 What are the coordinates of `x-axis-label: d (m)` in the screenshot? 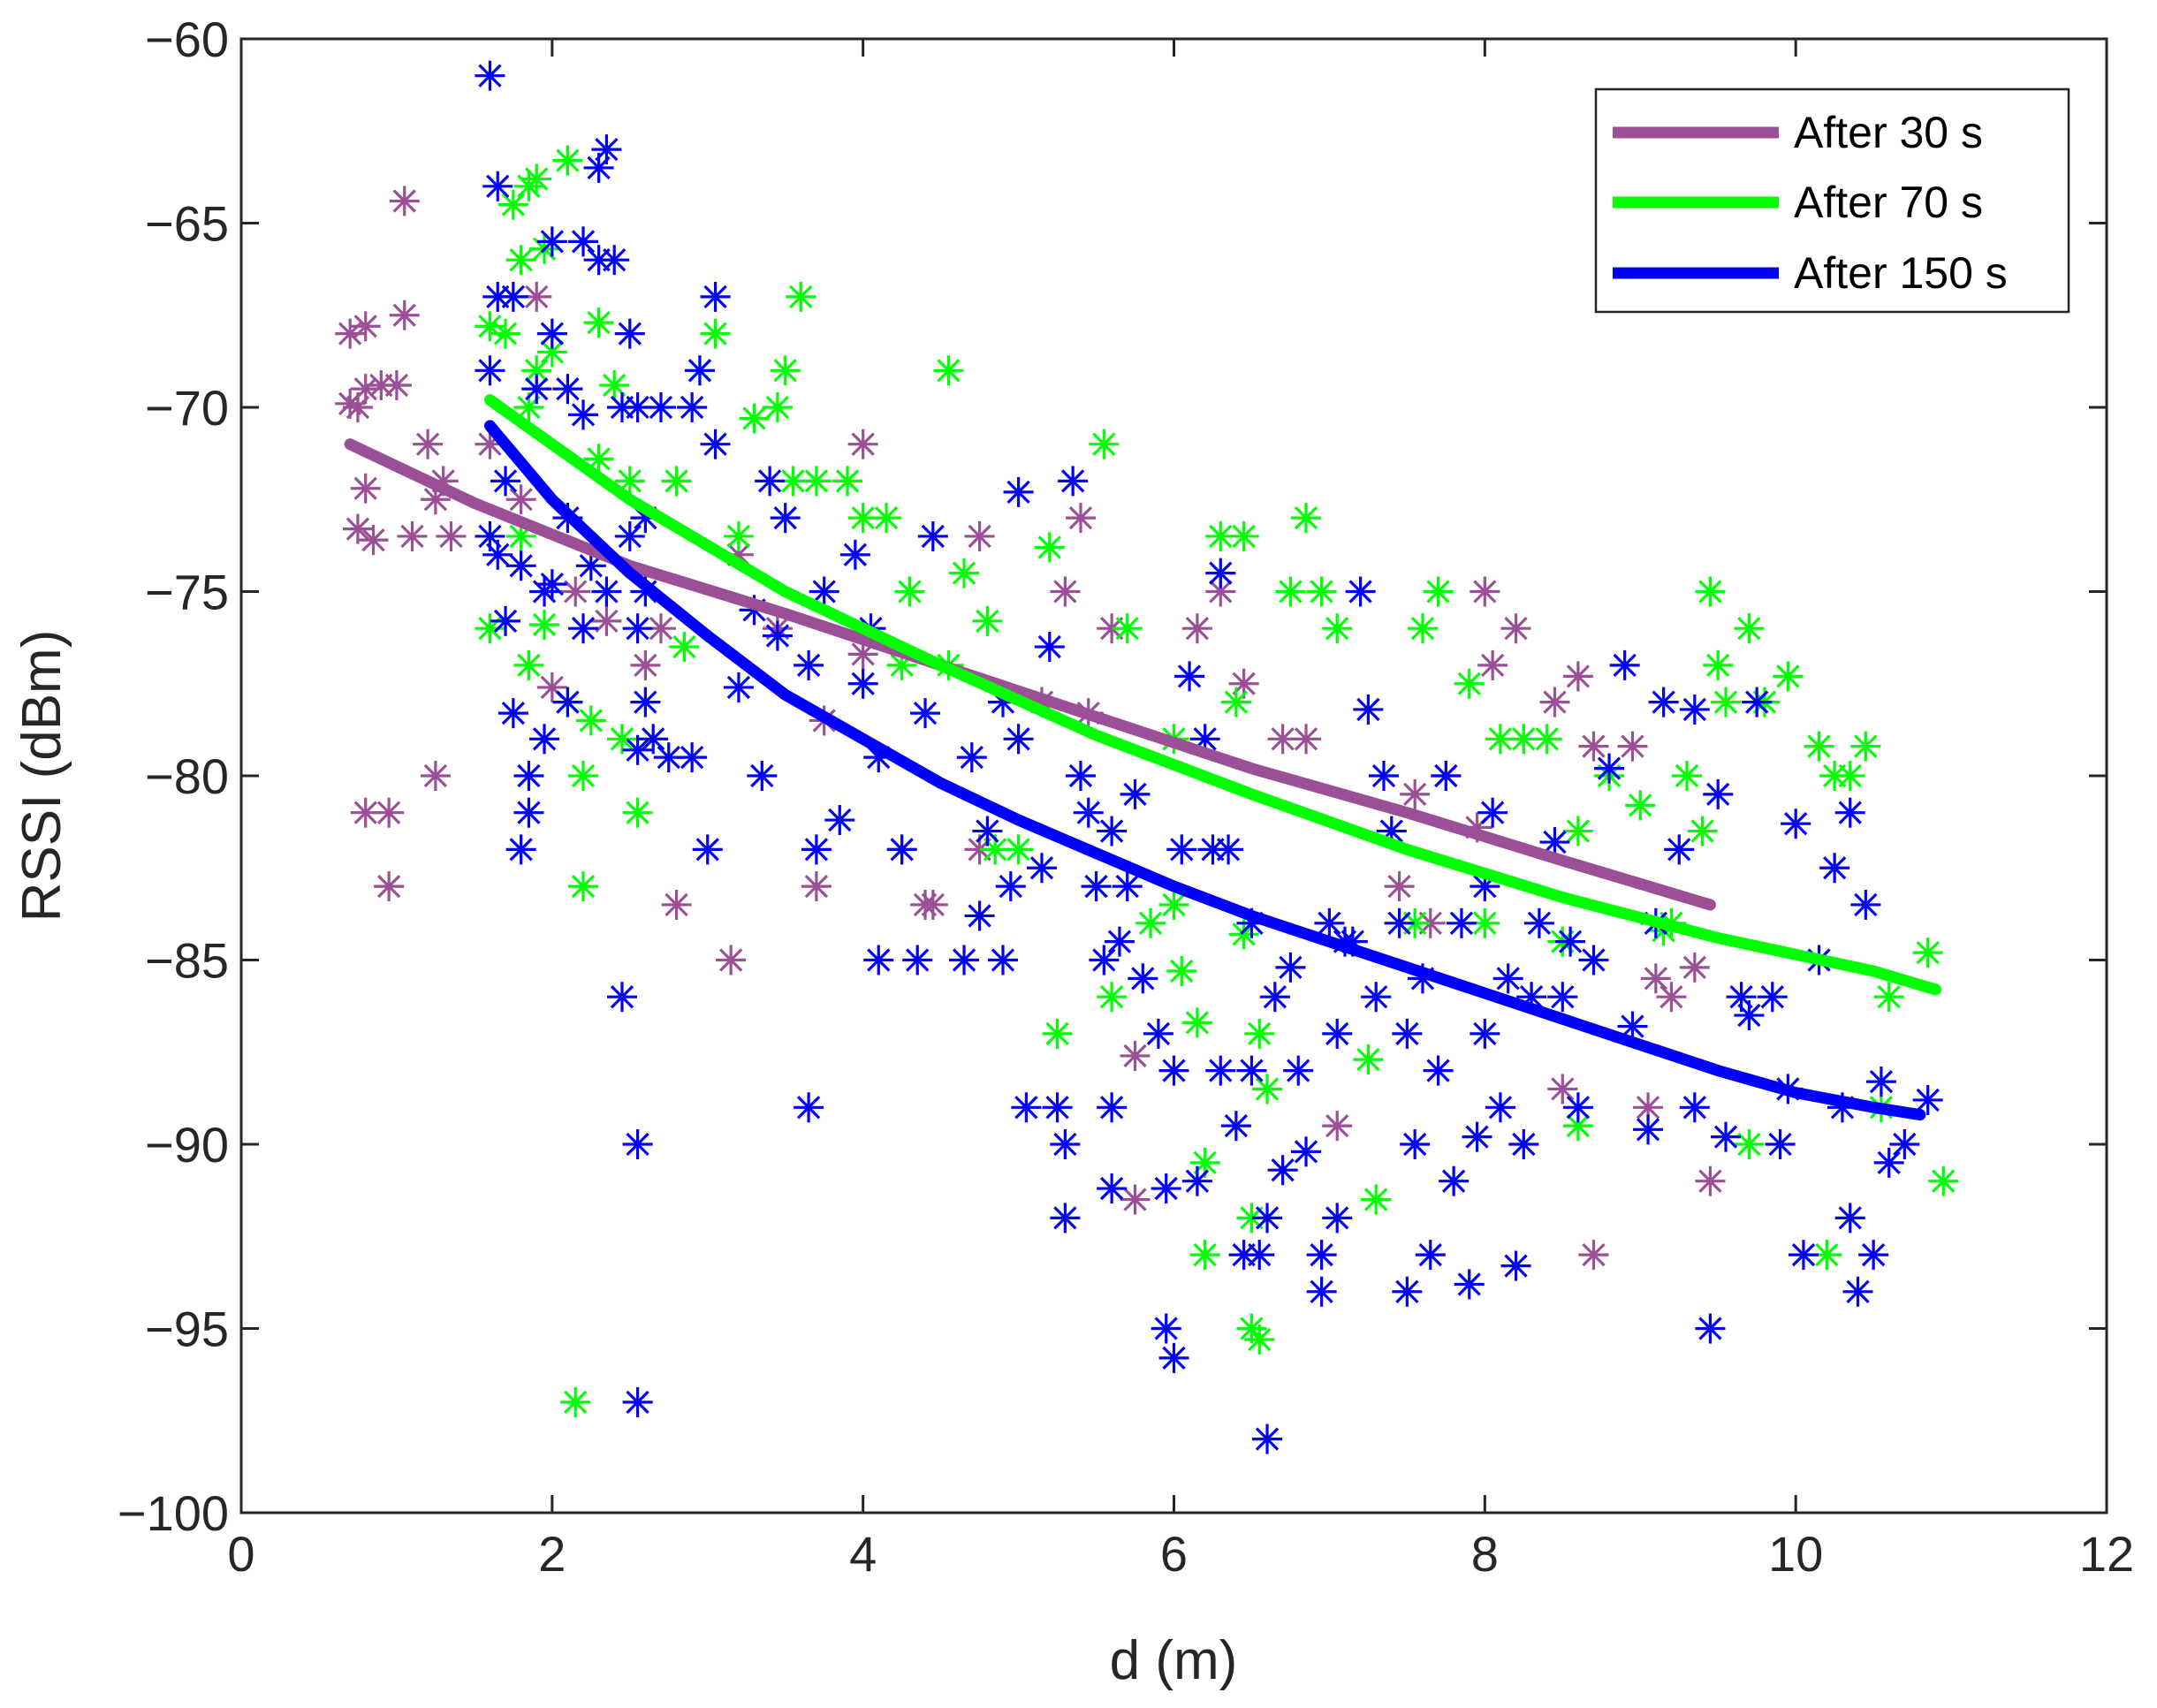 It's located at (1174, 1660).